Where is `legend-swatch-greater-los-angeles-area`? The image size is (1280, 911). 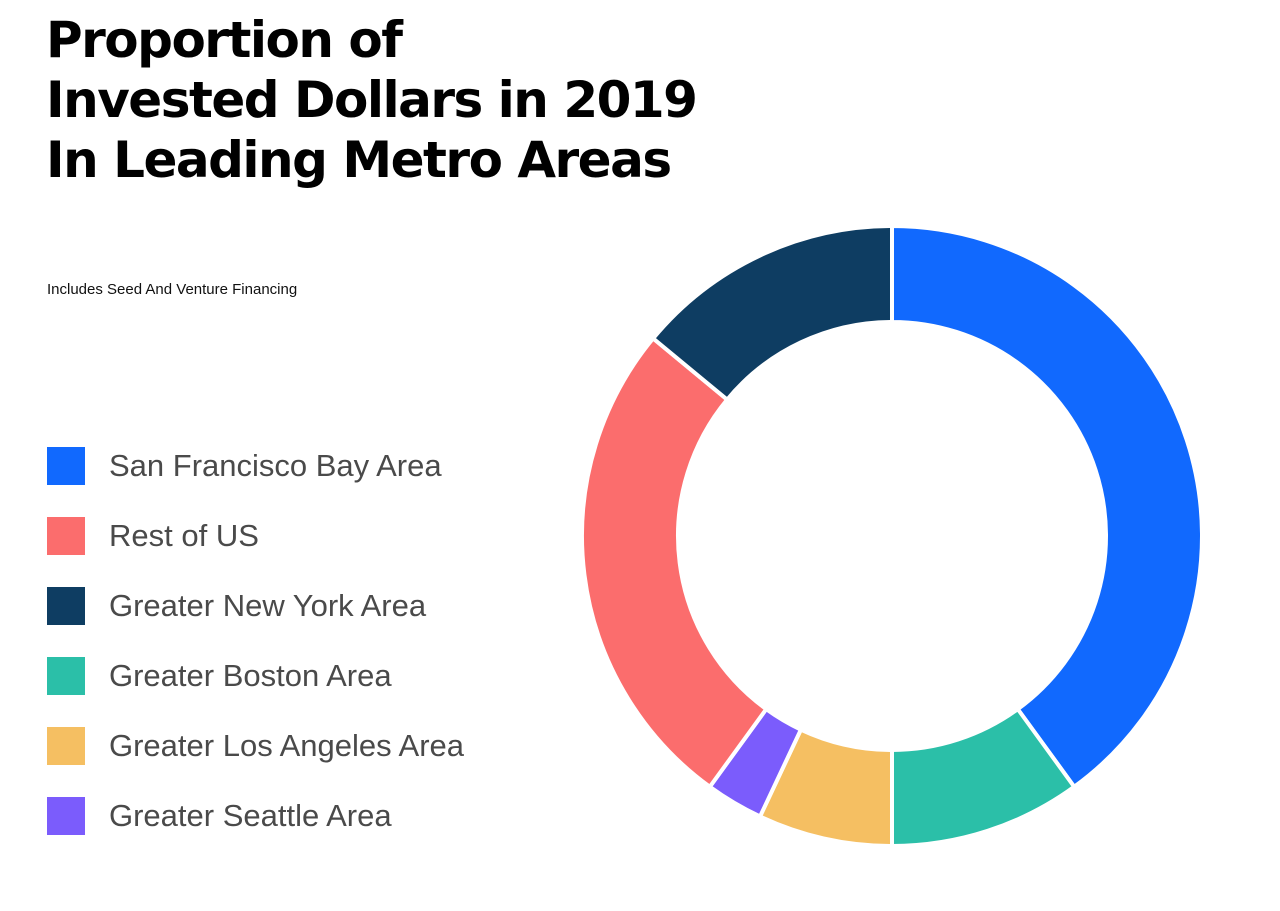 legend-swatch-greater-los-angeles-area is located at coordinates (66, 746).